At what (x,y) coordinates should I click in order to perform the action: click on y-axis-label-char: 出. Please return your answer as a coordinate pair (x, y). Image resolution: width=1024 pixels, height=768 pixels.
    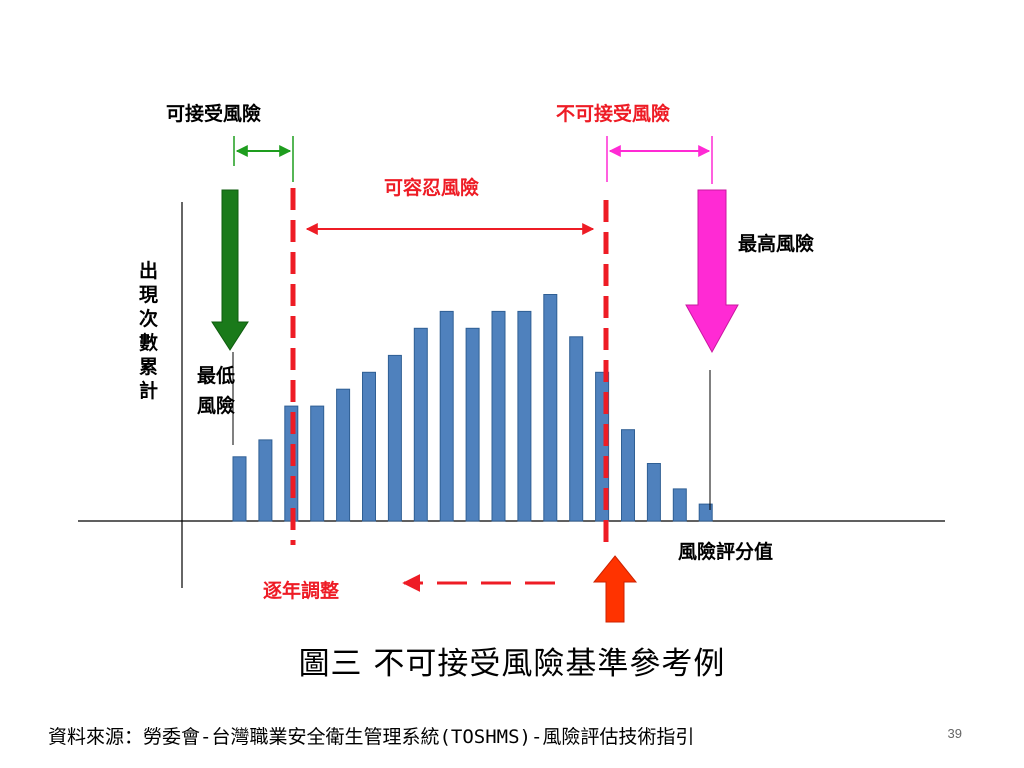
    Looking at the image, I should click on (148, 270).